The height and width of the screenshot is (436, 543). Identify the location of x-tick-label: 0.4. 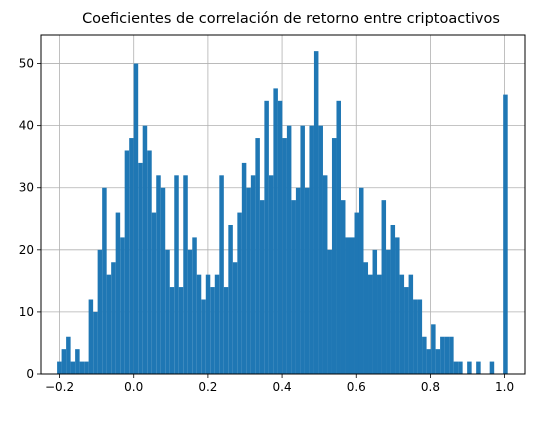
(282, 387).